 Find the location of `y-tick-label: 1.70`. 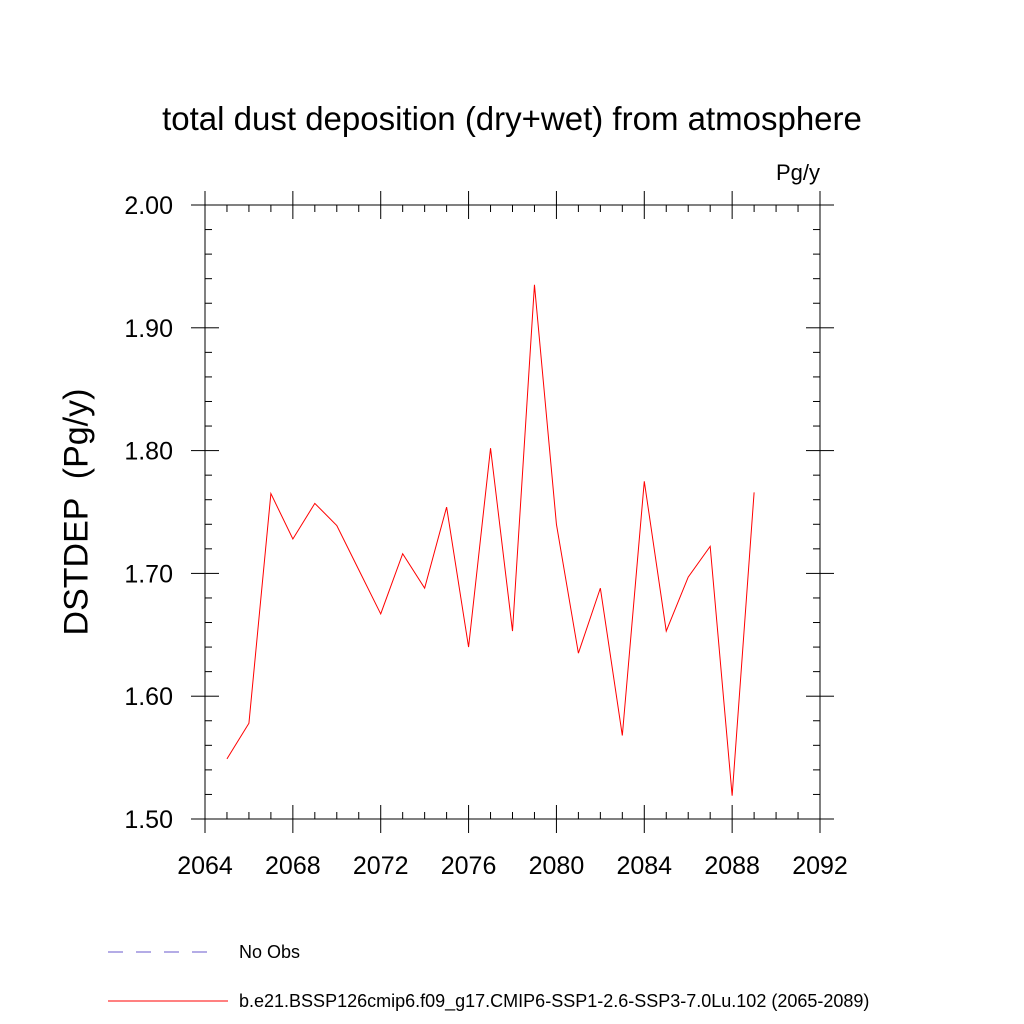

y-tick-label: 1.70 is located at coordinates (148, 574).